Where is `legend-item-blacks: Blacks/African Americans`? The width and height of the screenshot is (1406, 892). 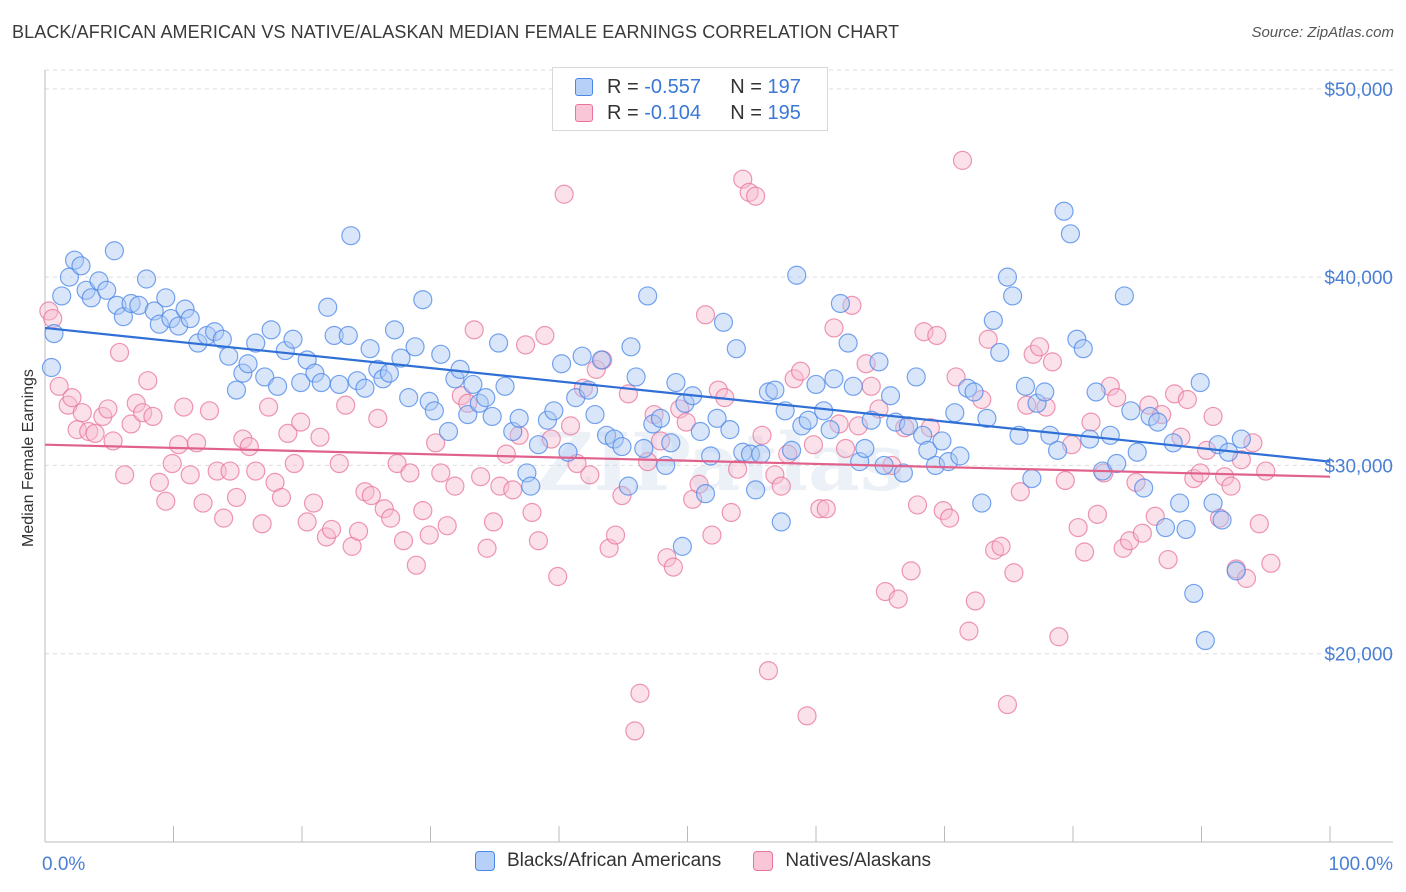
legend-item-blacks: Blacks/African Americans is located at coordinates (597, 861).